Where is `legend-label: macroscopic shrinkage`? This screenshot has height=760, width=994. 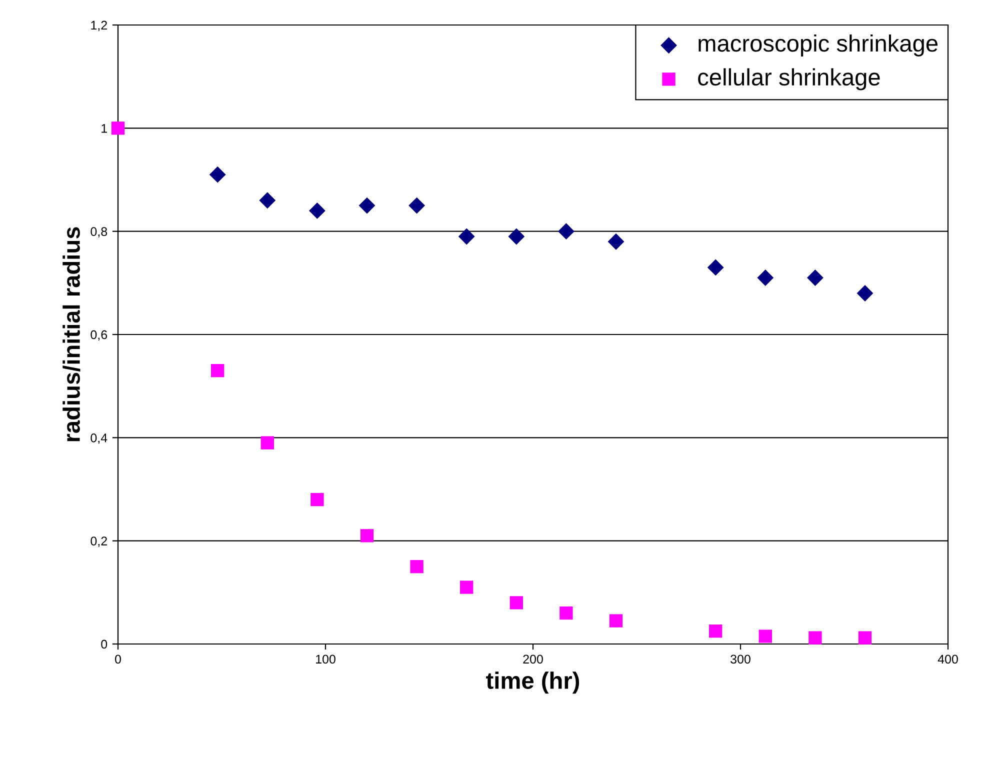 legend-label: macroscopic shrinkage is located at coordinates (818, 45).